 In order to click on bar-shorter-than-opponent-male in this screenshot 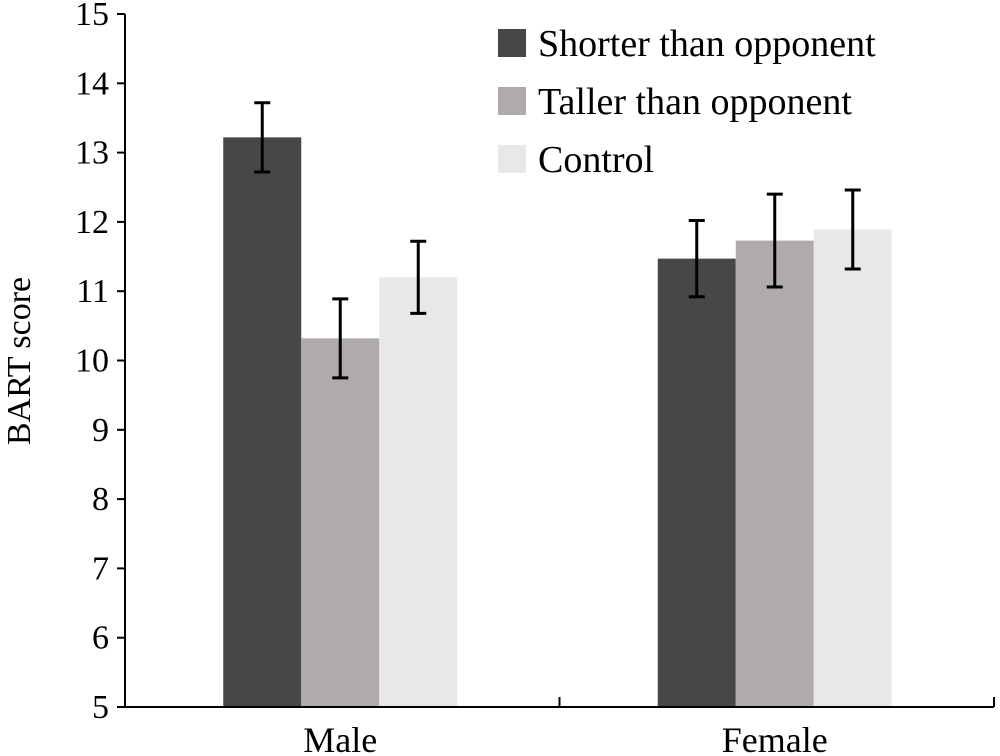, I will do `click(262, 422)`.